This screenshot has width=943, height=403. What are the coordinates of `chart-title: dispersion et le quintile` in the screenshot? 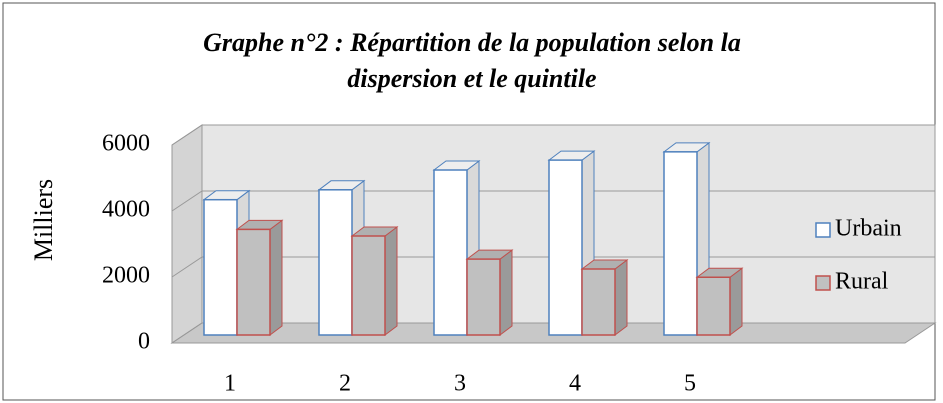 It's located at (471, 78).